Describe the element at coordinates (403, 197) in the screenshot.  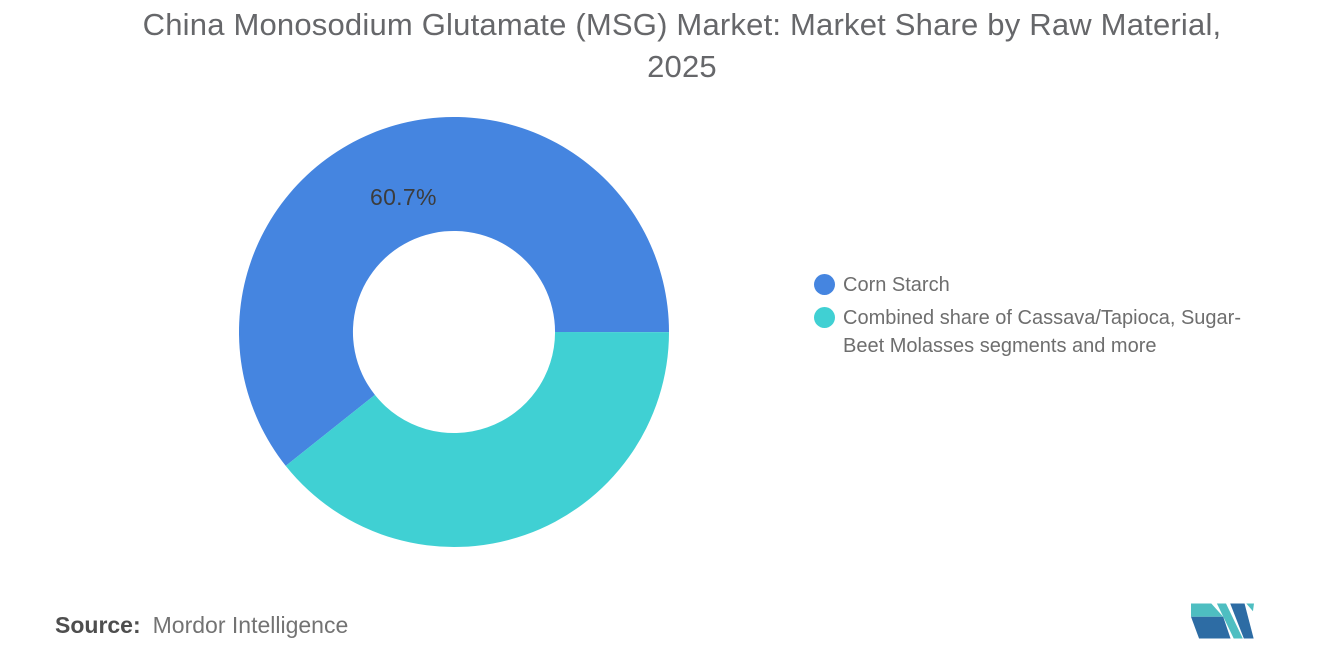
I see `slice-data-label: 60.7%` at that location.